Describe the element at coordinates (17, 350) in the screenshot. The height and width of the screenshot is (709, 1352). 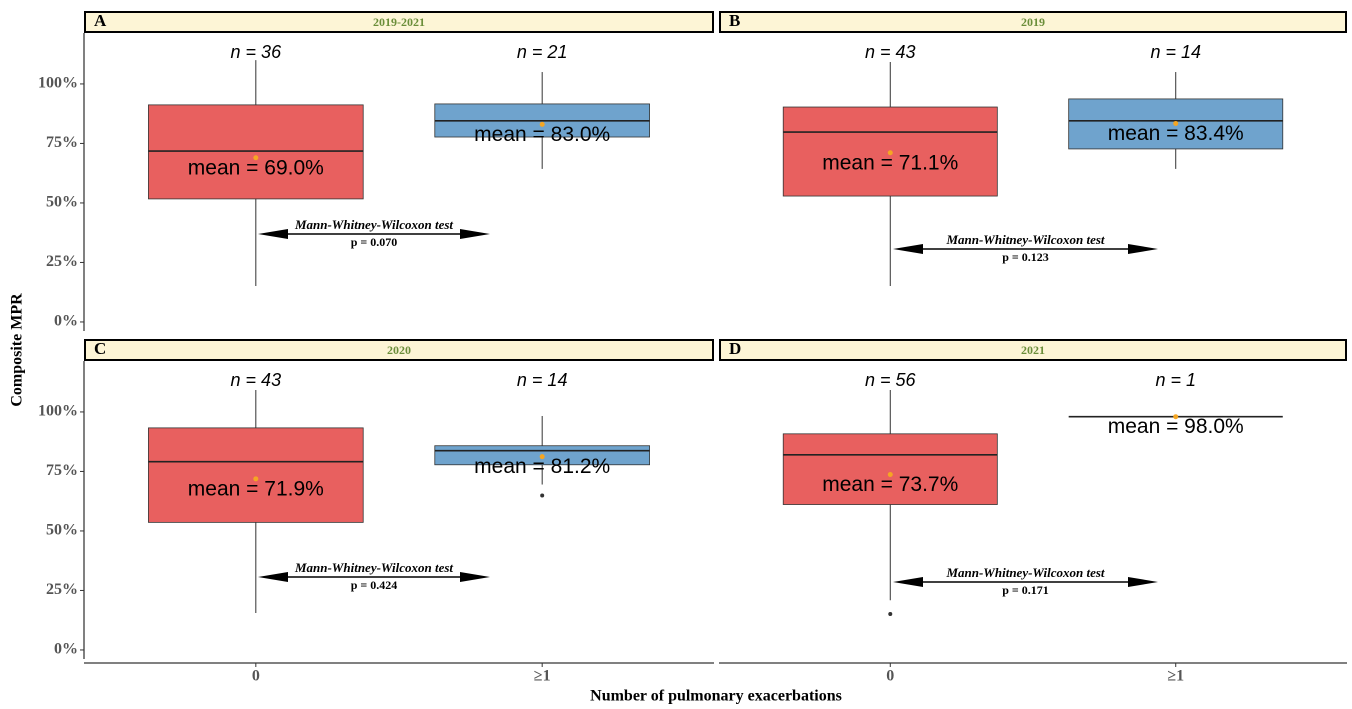
I see `y-axis-label: Composite MPR` at that location.